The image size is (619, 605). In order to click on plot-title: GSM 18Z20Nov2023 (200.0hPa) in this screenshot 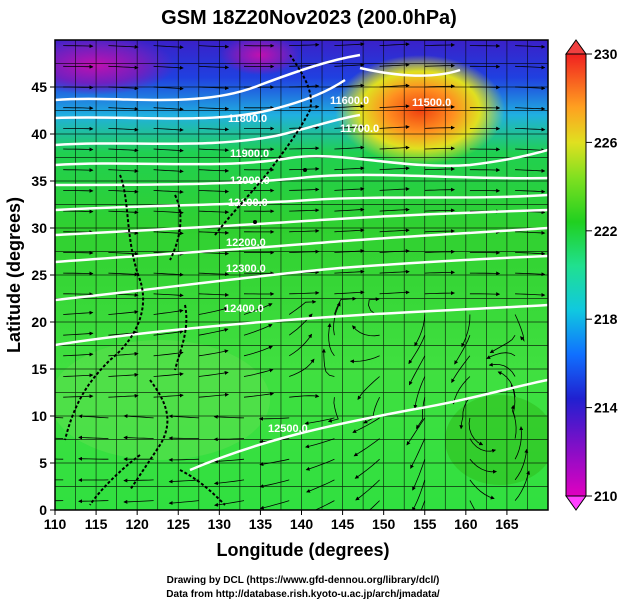, I will do `click(309, 18)`.